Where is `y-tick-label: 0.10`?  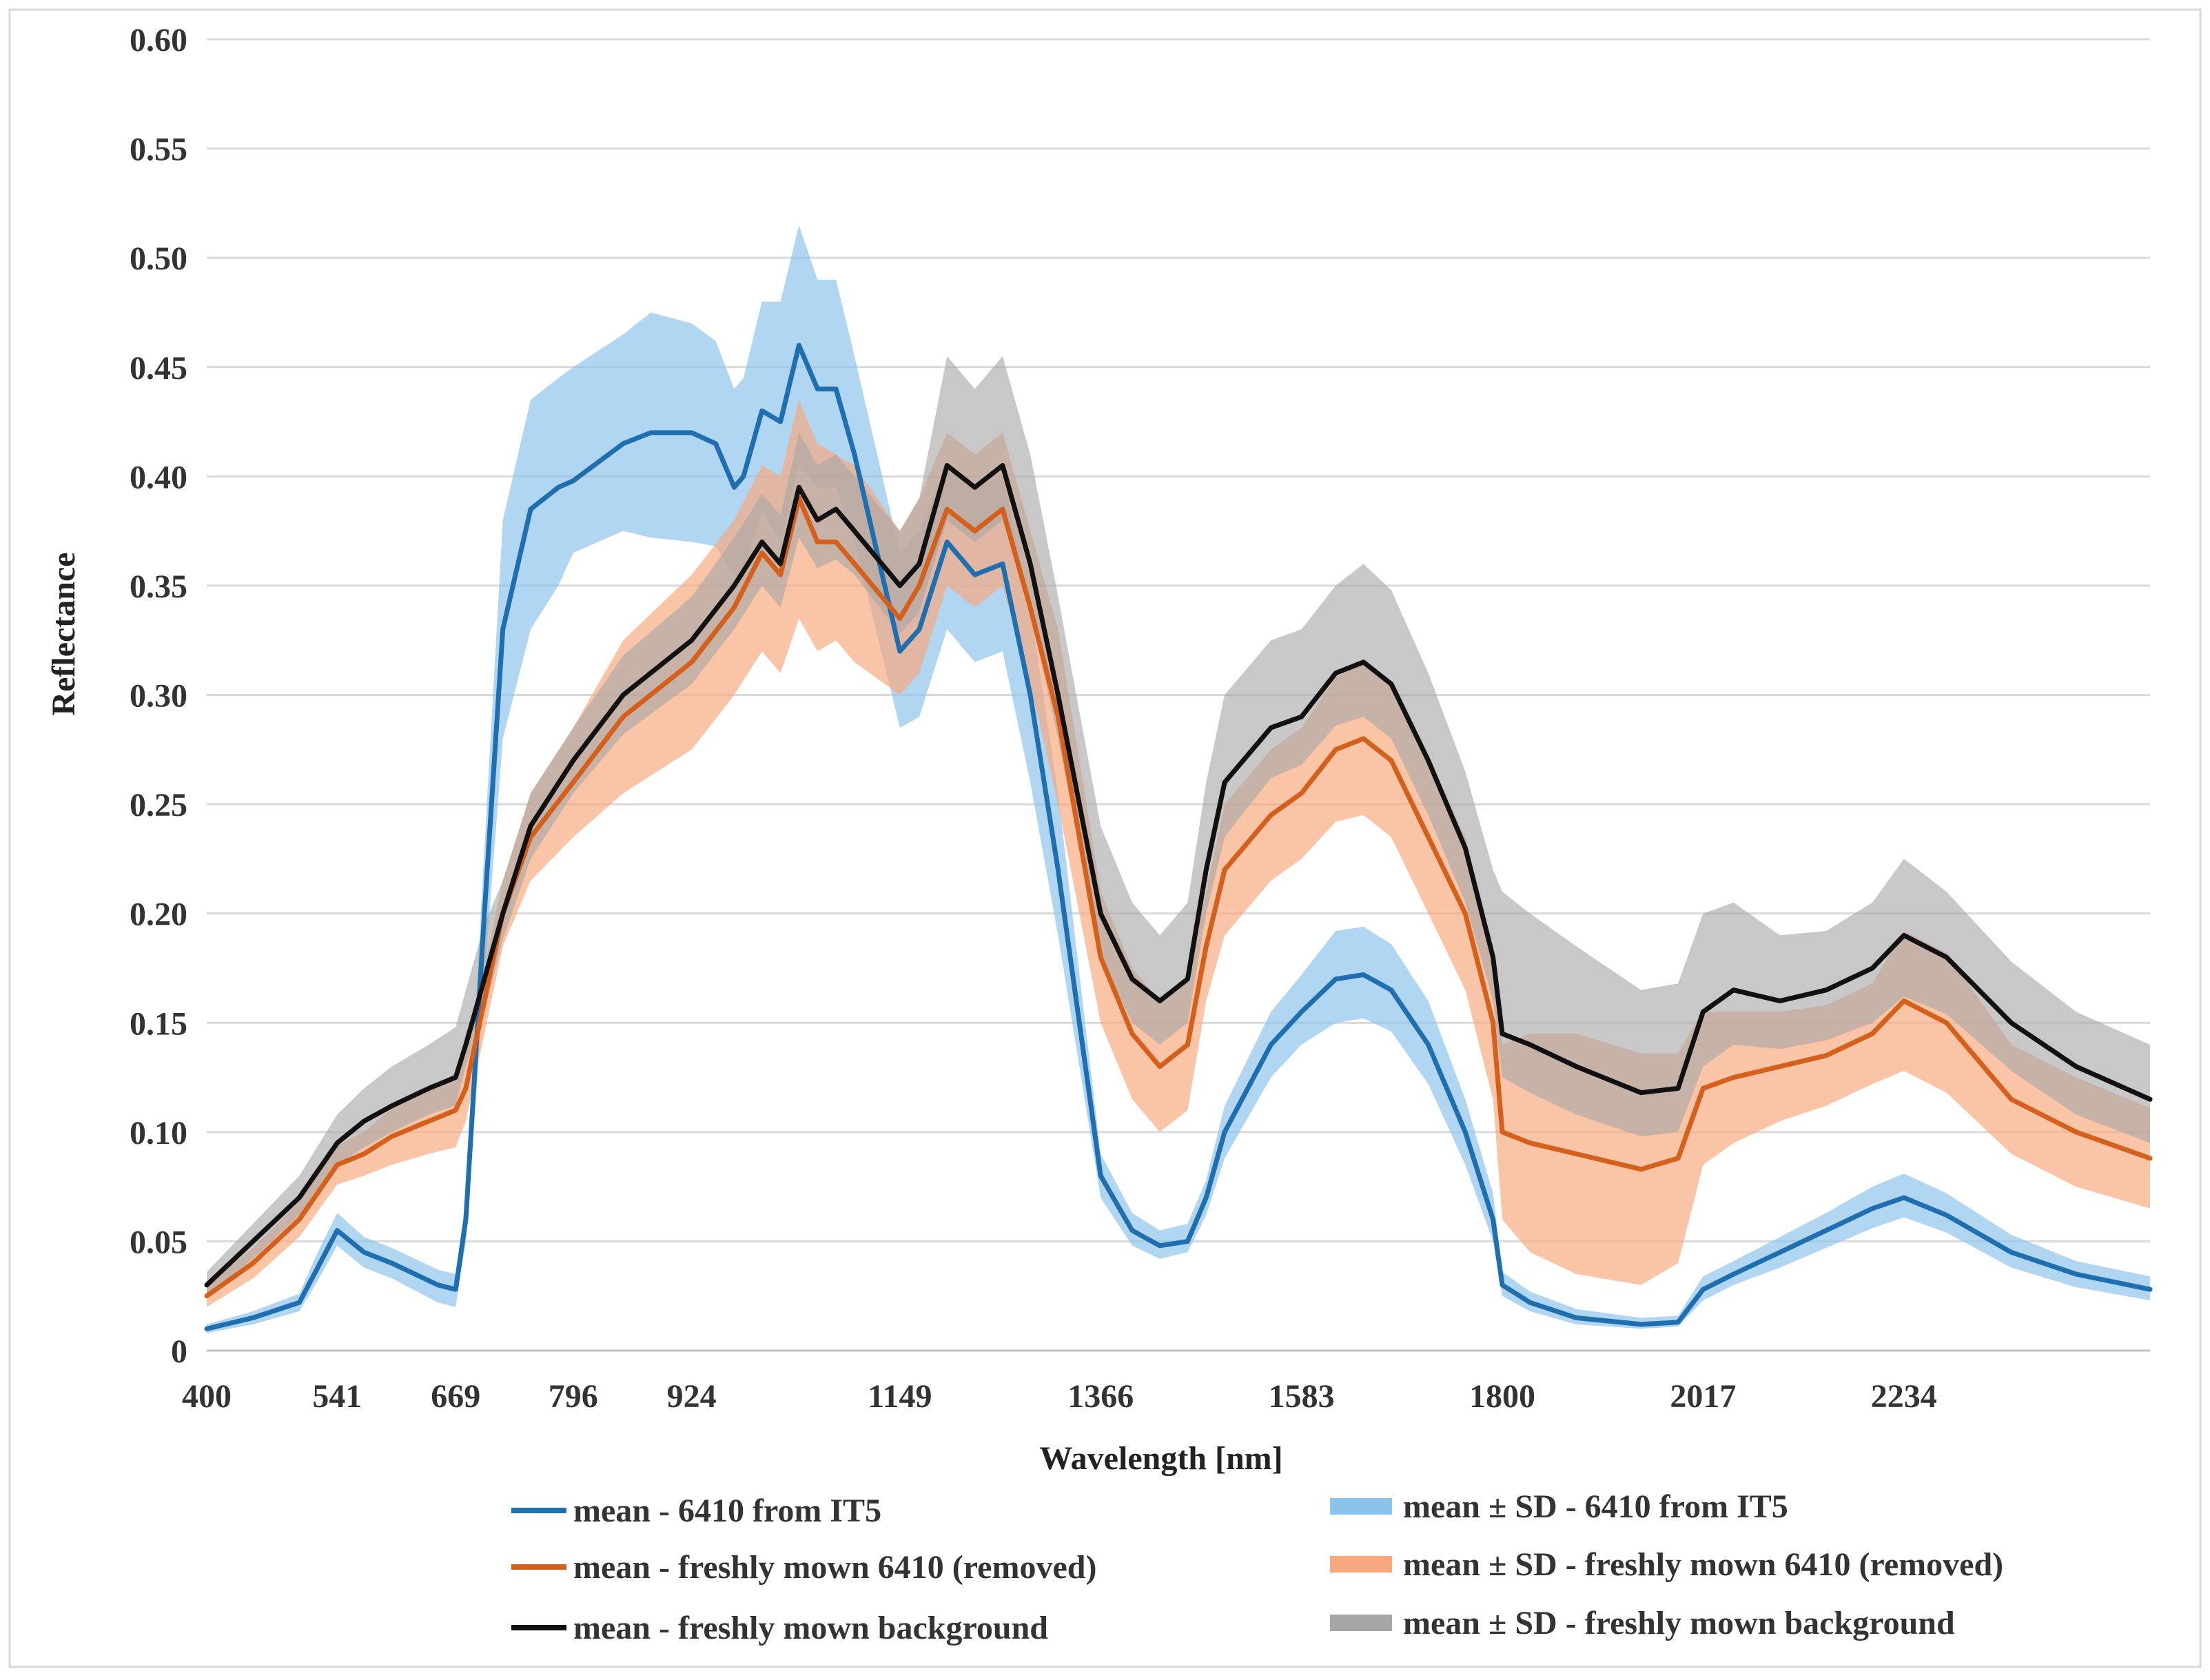
y-tick-label: 0.10 is located at coordinates (158, 1133).